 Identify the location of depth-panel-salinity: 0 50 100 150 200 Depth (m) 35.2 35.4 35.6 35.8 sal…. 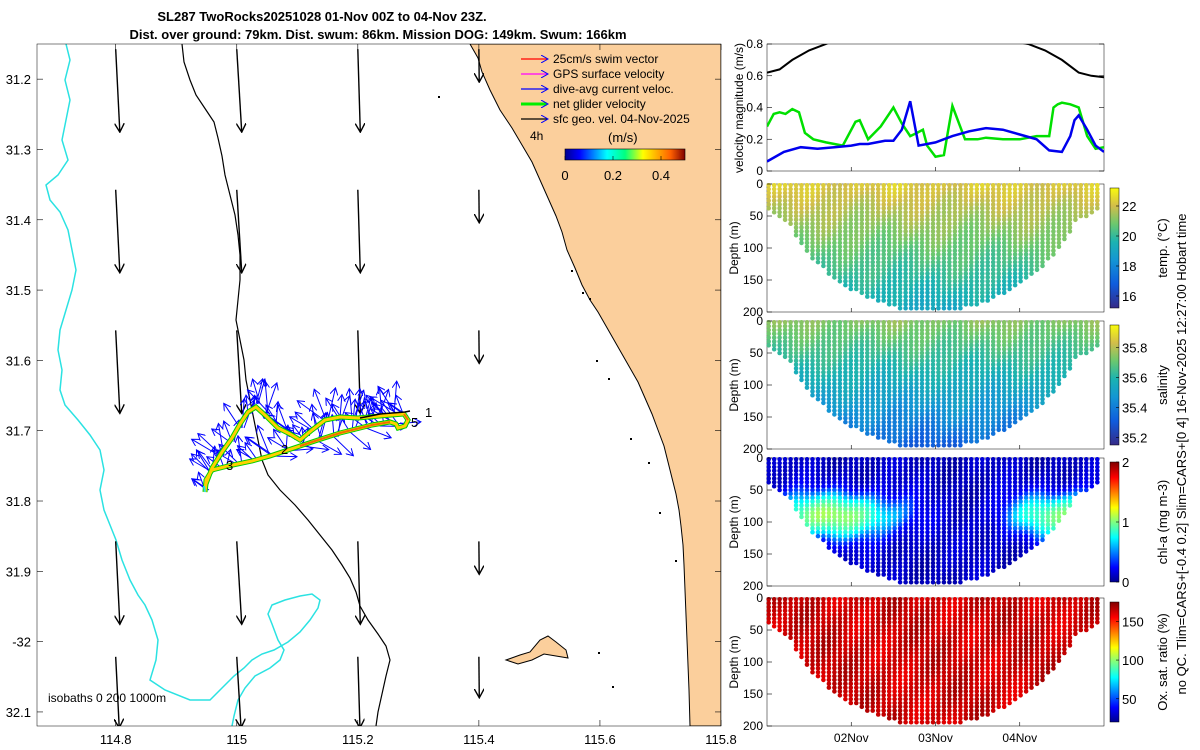
(948, 385).